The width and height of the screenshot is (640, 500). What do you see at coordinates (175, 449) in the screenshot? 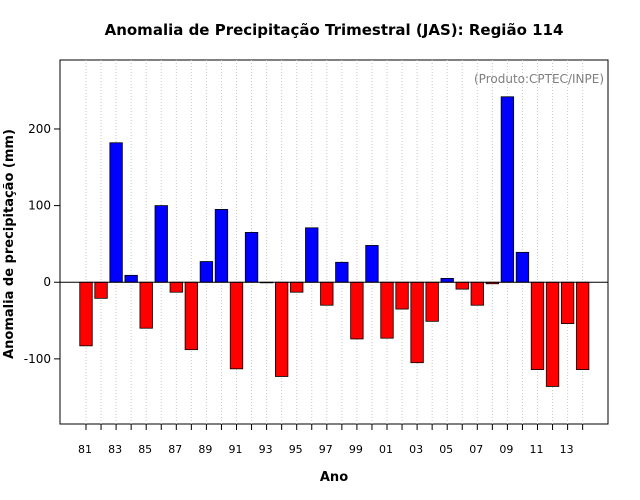
I see `x-tick-label: 87` at bounding box center [175, 449].